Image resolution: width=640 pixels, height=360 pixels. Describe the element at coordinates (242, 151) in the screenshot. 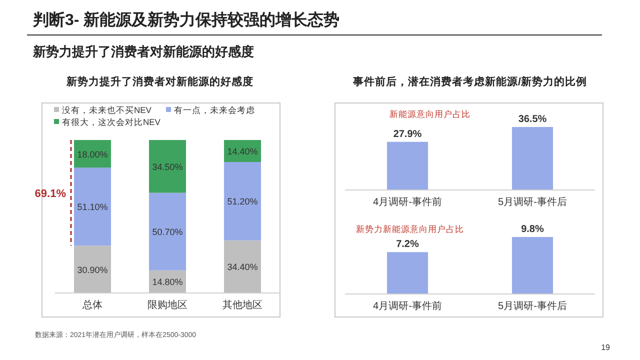

I see `data-label: 14.40%` at that location.